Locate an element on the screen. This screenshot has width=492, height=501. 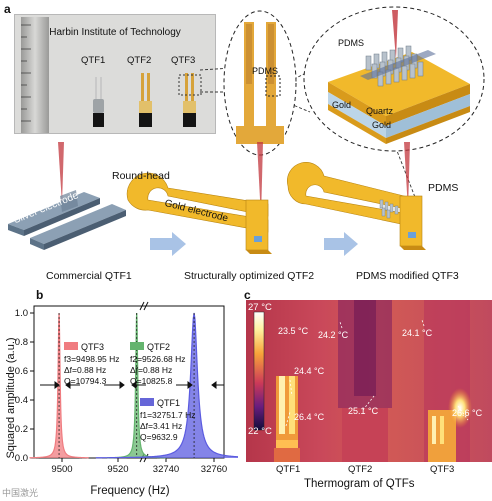
circle-gold-top: Gold is located at coordinates (342, 105).